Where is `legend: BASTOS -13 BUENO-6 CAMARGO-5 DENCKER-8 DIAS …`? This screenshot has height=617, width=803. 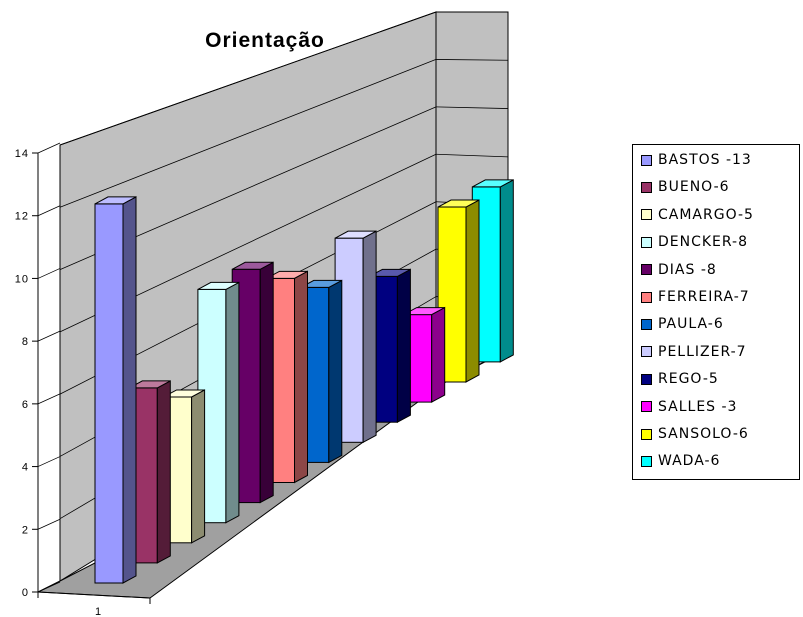 legend: BASTOS -13 BUENO-6 CAMARGO-5 DENCKER-8 DIAS … is located at coordinates (716, 312).